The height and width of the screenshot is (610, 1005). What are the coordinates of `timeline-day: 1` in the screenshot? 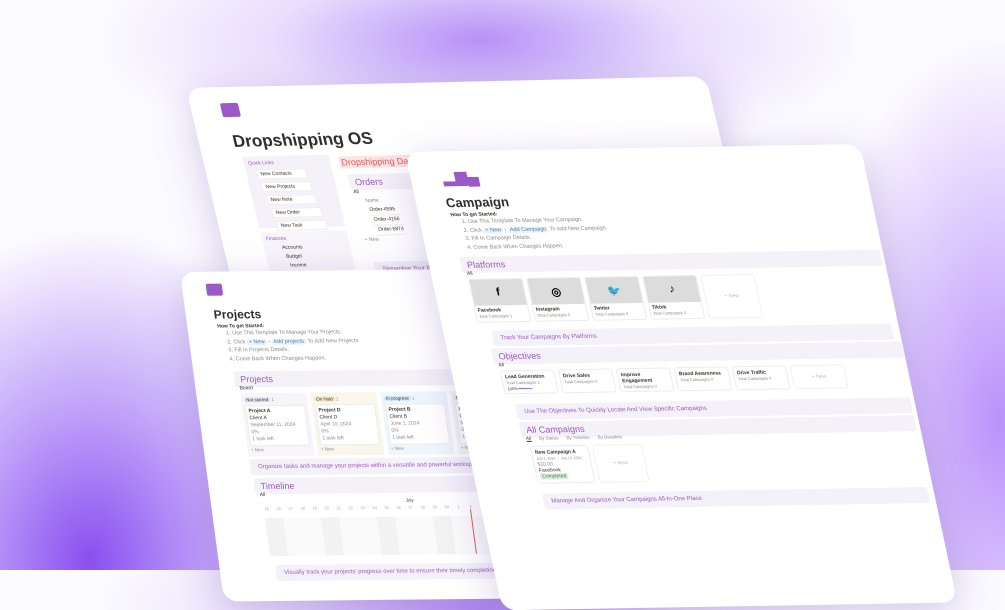 It's located at (459, 507).